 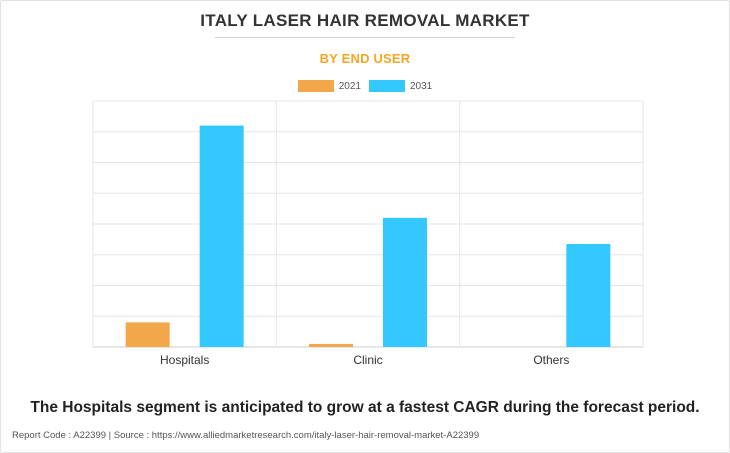 I want to click on bar-2031-hospitals, so click(x=221, y=236).